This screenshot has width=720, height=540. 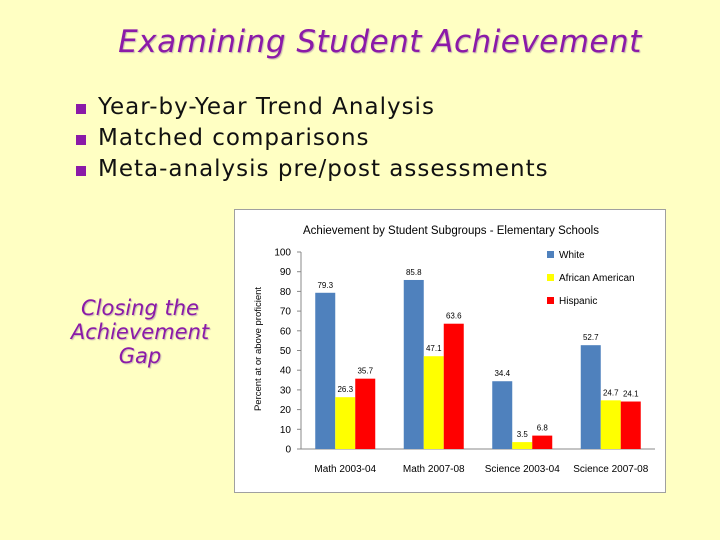 What do you see at coordinates (434, 469) in the screenshot?
I see `x-tick-label: Math 2007-08` at bounding box center [434, 469].